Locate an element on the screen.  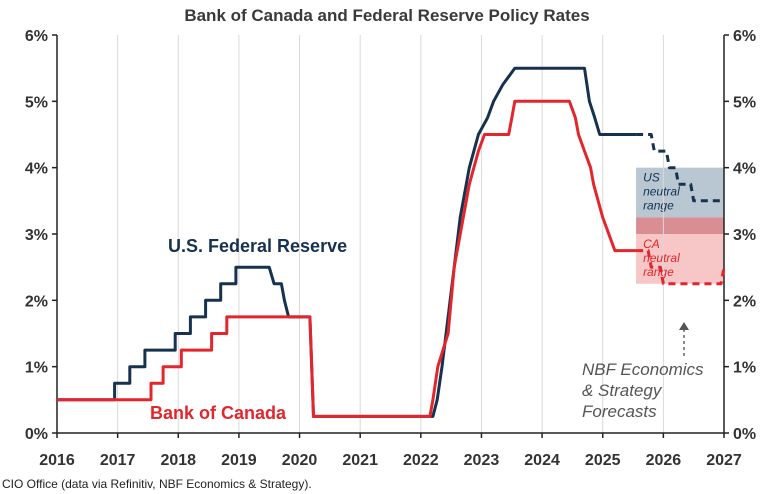
y-right-tick-label-1: 1% is located at coordinates (744, 368).